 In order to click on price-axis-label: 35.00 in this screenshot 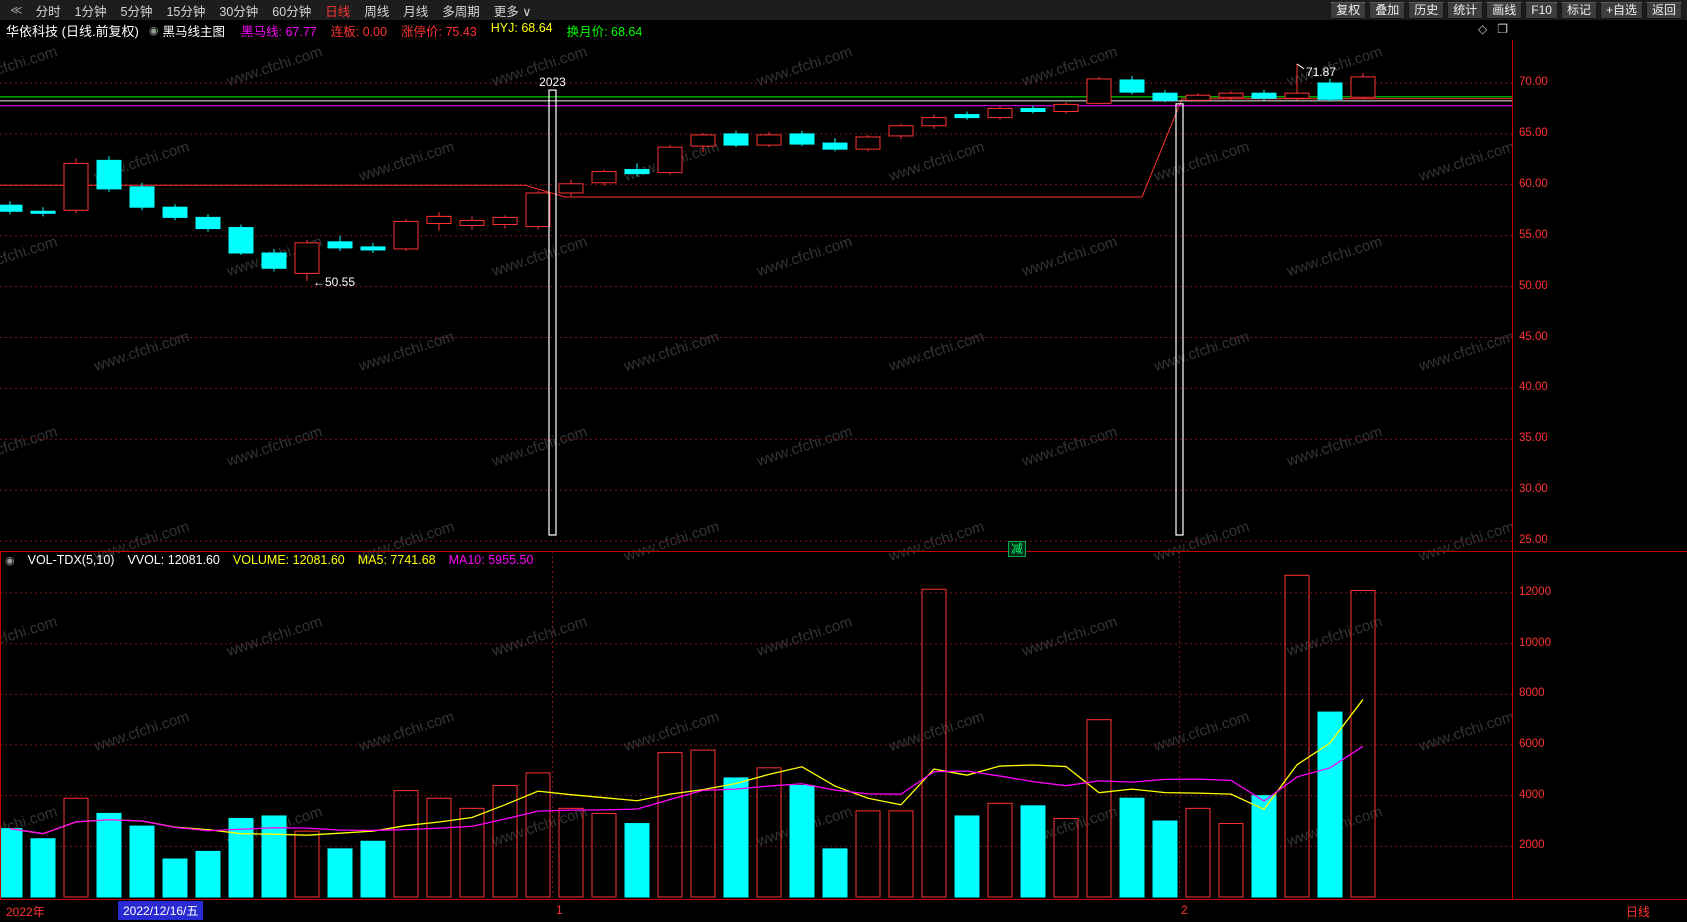, I will do `click(1533, 438)`.